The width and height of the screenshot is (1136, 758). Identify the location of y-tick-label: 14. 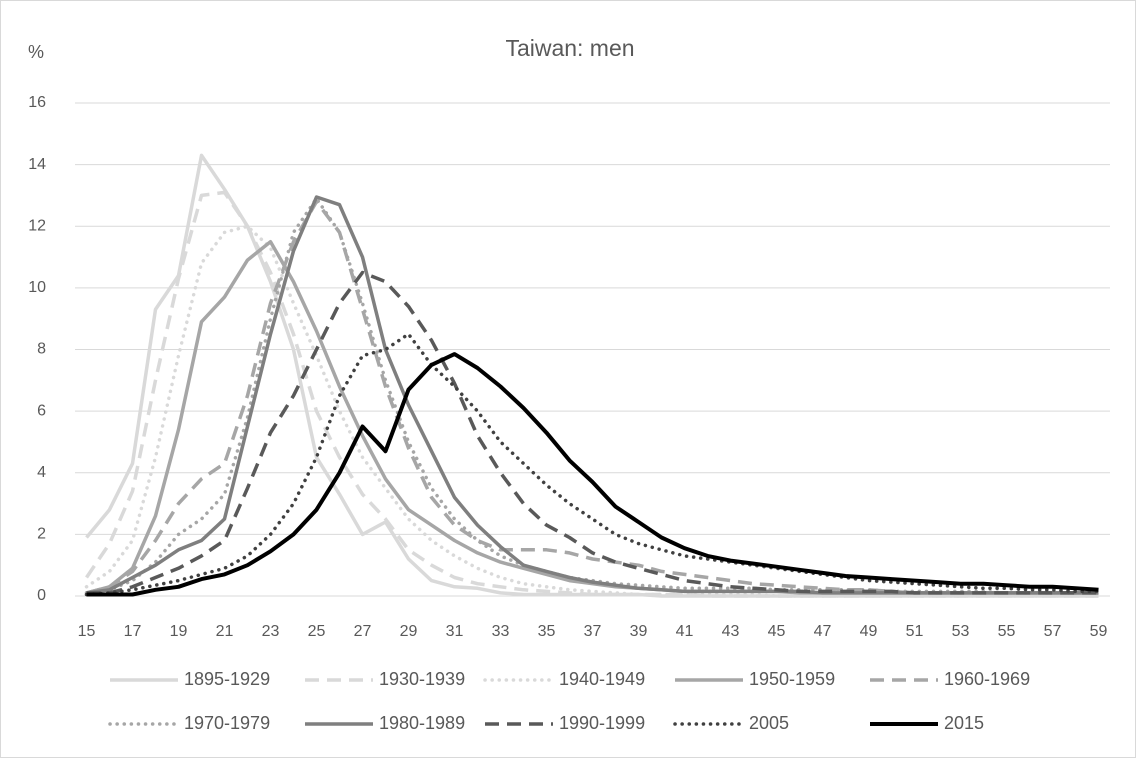
(37, 164).